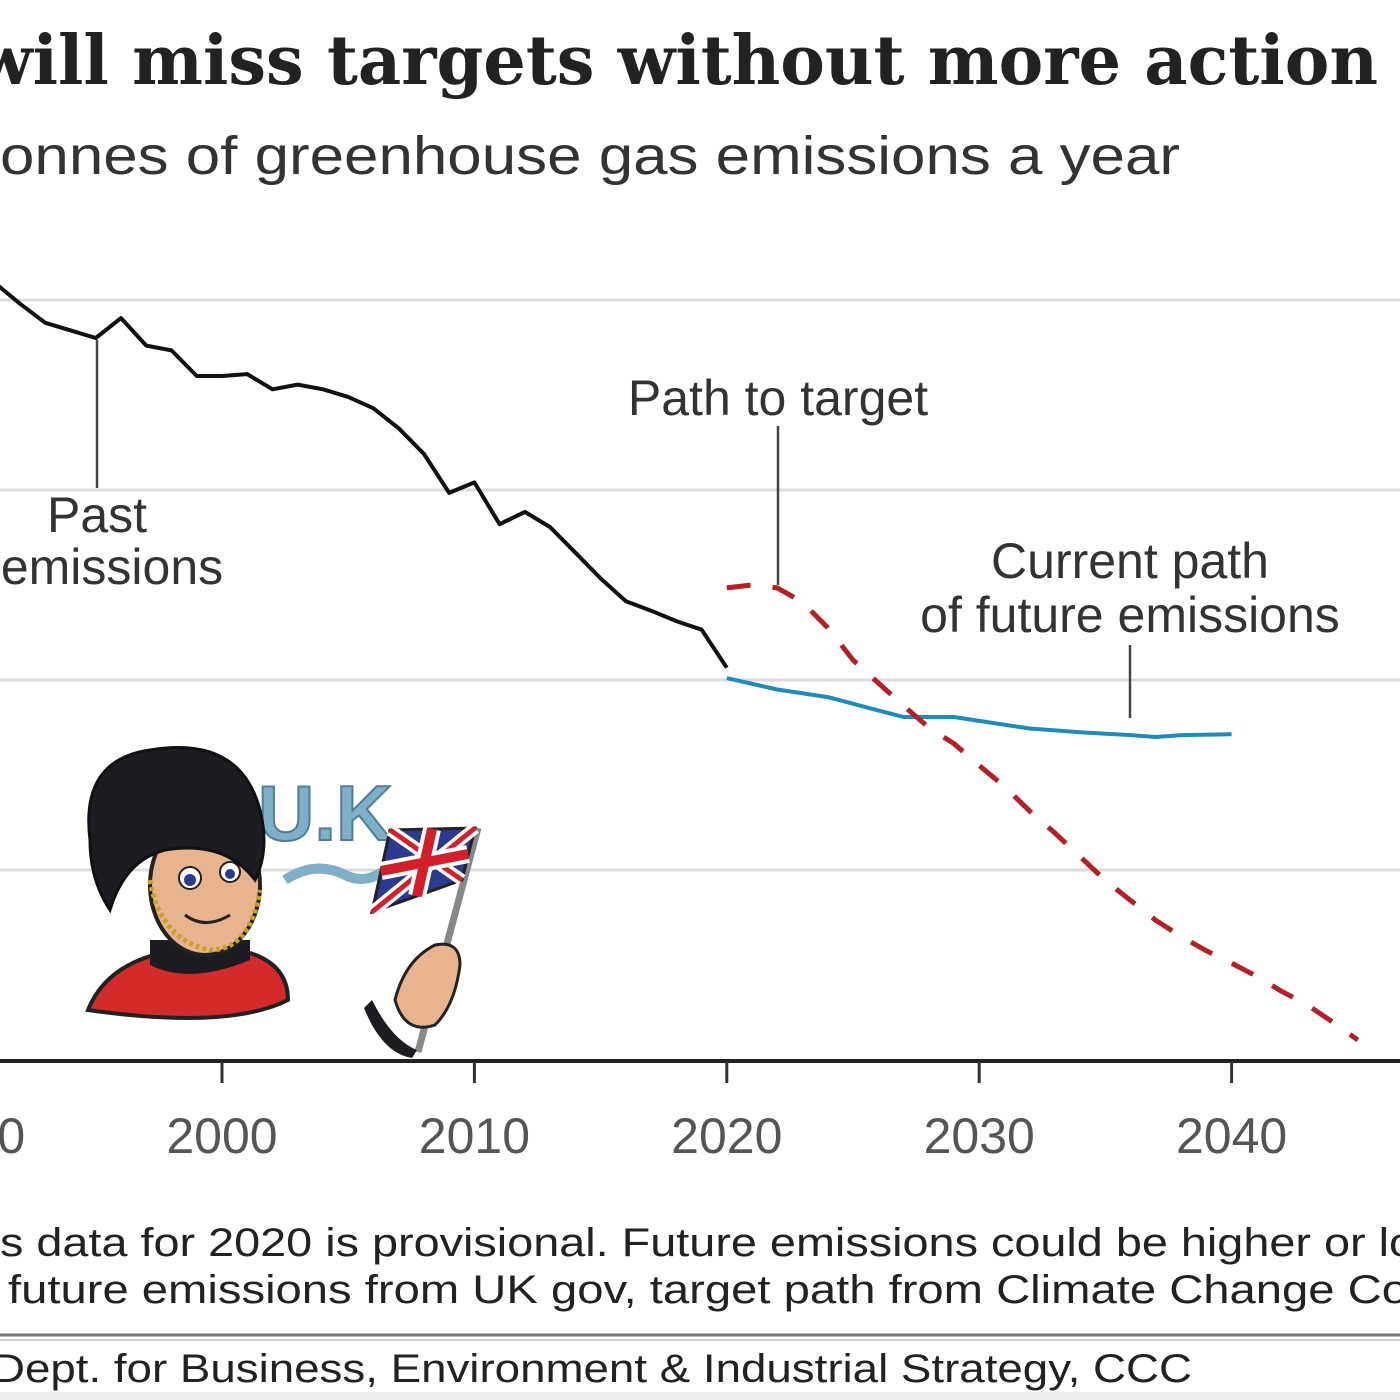 The width and height of the screenshot is (1400, 1400). I want to click on bearskin-hat-icon, so click(176, 830).